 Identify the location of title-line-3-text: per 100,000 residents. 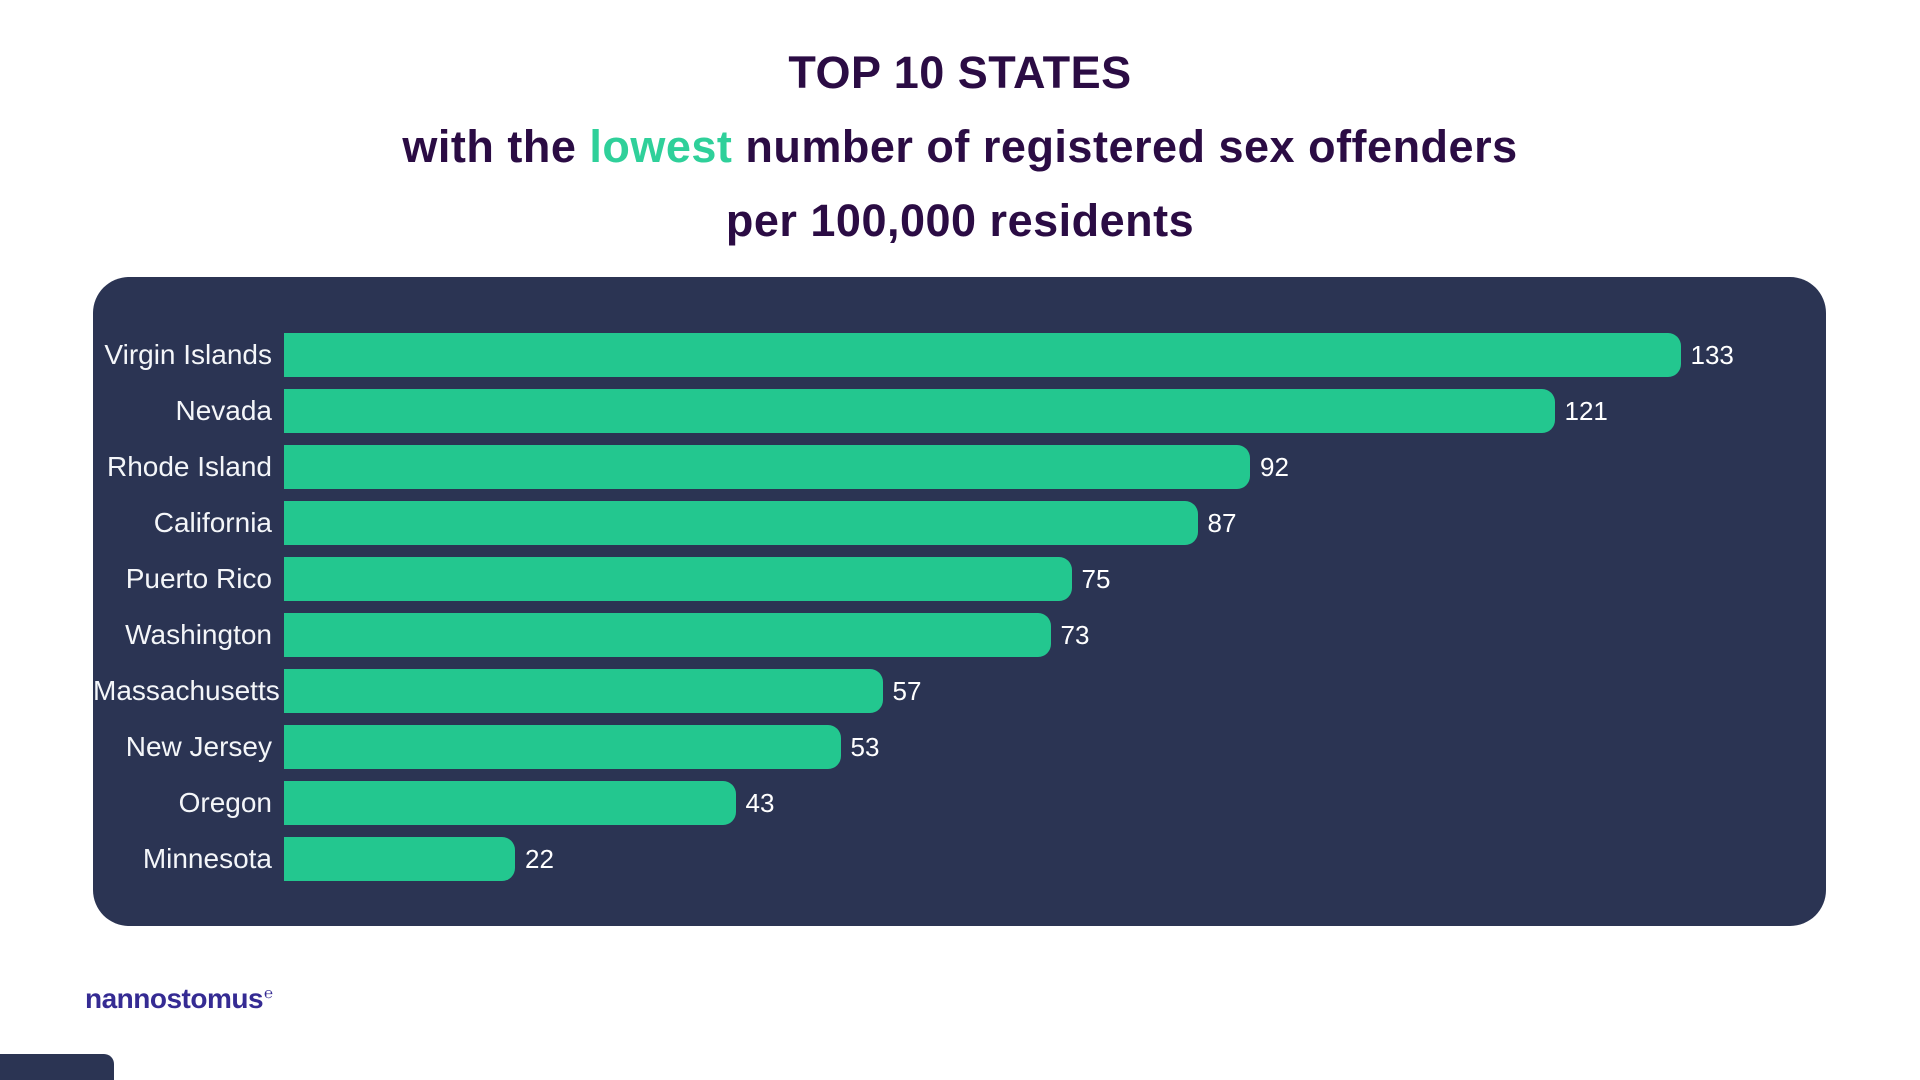
(960, 220).